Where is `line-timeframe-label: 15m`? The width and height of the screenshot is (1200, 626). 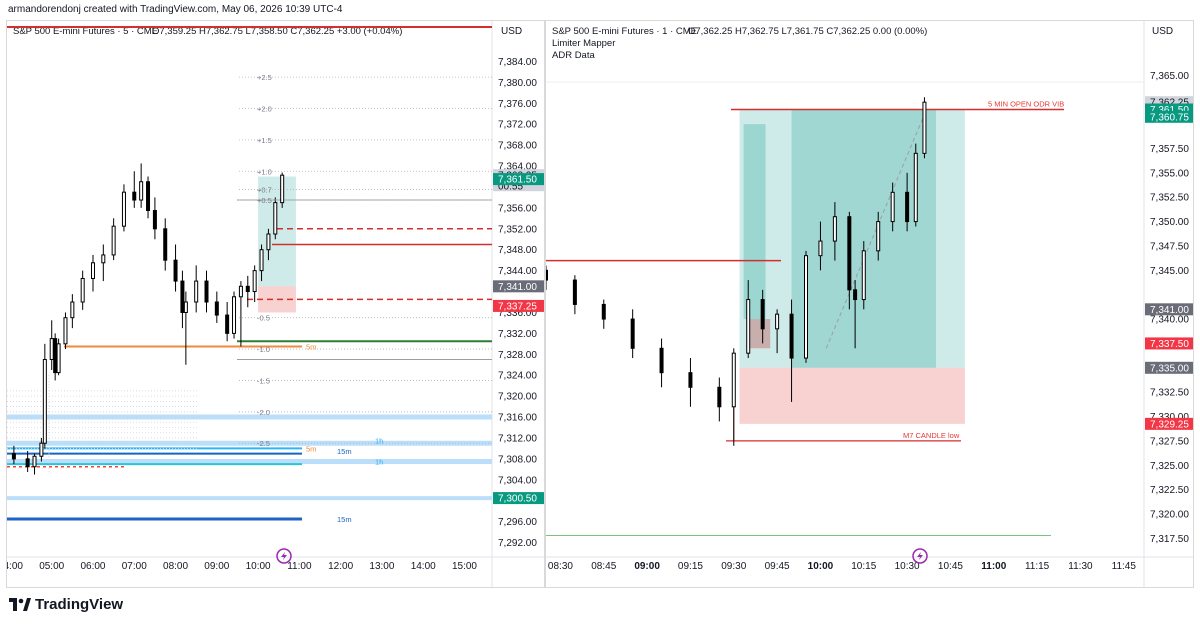
line-timeframe-label: 15m is located at coordinates (344, 451).